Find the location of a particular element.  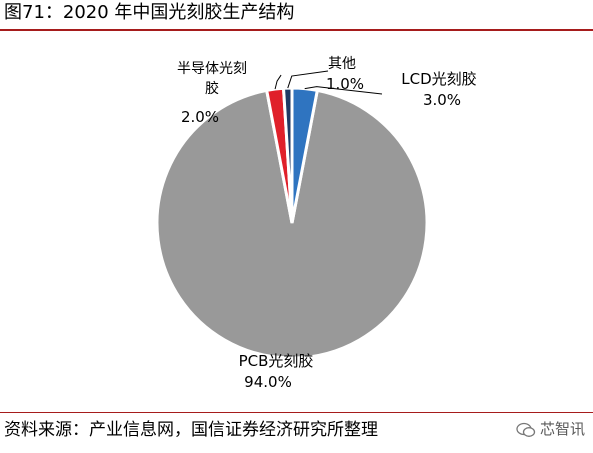

wechat-icon is located at coordinates (526, 429).